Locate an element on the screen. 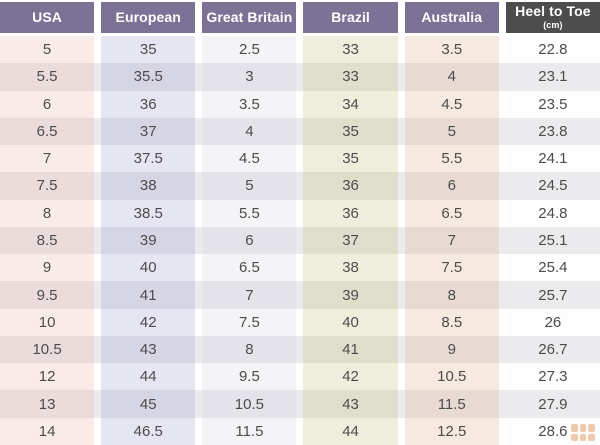  header-sublabel-cm: (cm) is located at coordinates (553, 24).